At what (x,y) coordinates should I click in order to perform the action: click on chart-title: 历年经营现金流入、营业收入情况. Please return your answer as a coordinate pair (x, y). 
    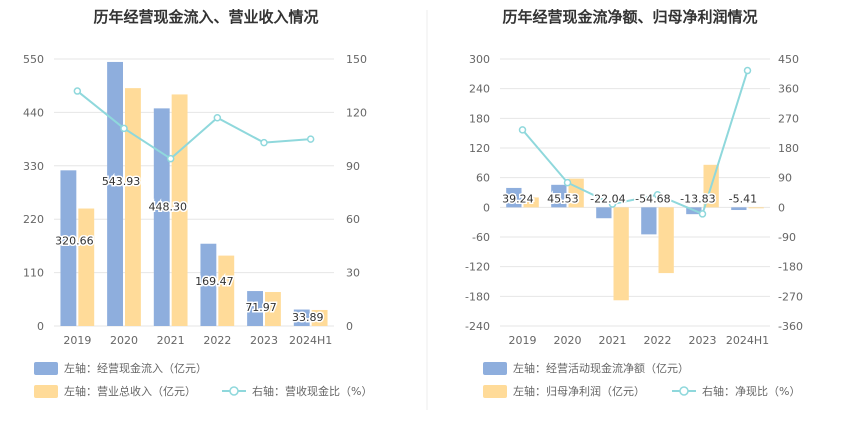
    Looking at the image, I should click on (205, 17).